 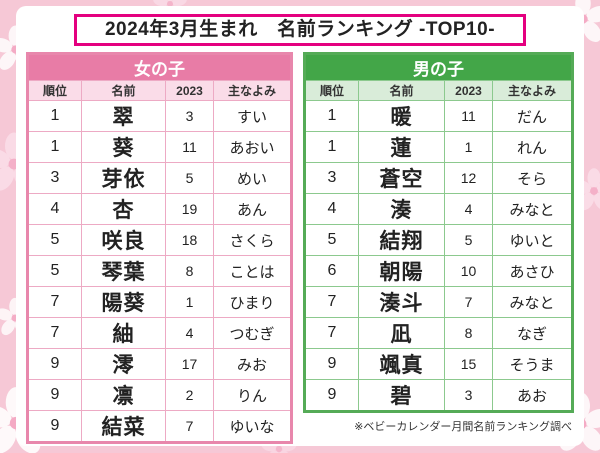 What do you see at coordinates (300, 30) in the screenshot?
I see `page-title: 2024年3月生まれ 名前ランキング -TOP10-` at bounding box center [300, 30].